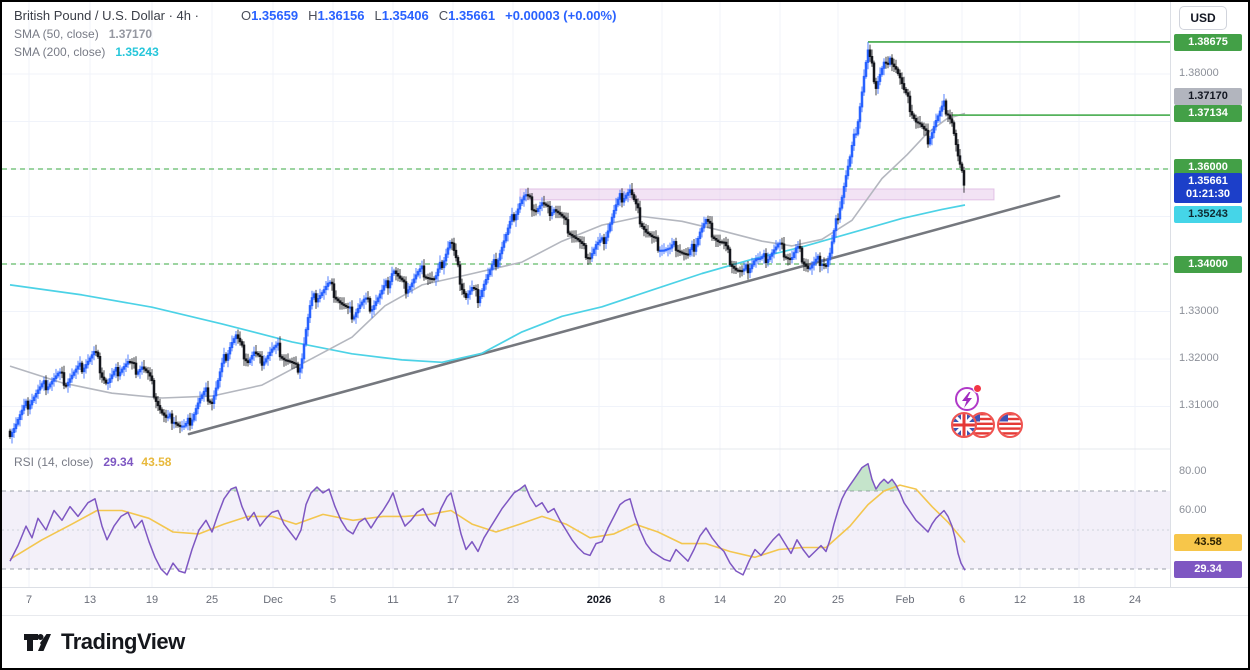 The height and width of the screenshot is (670, 1250). I want to click on time-axis-tick: 14, so click(720, 600).